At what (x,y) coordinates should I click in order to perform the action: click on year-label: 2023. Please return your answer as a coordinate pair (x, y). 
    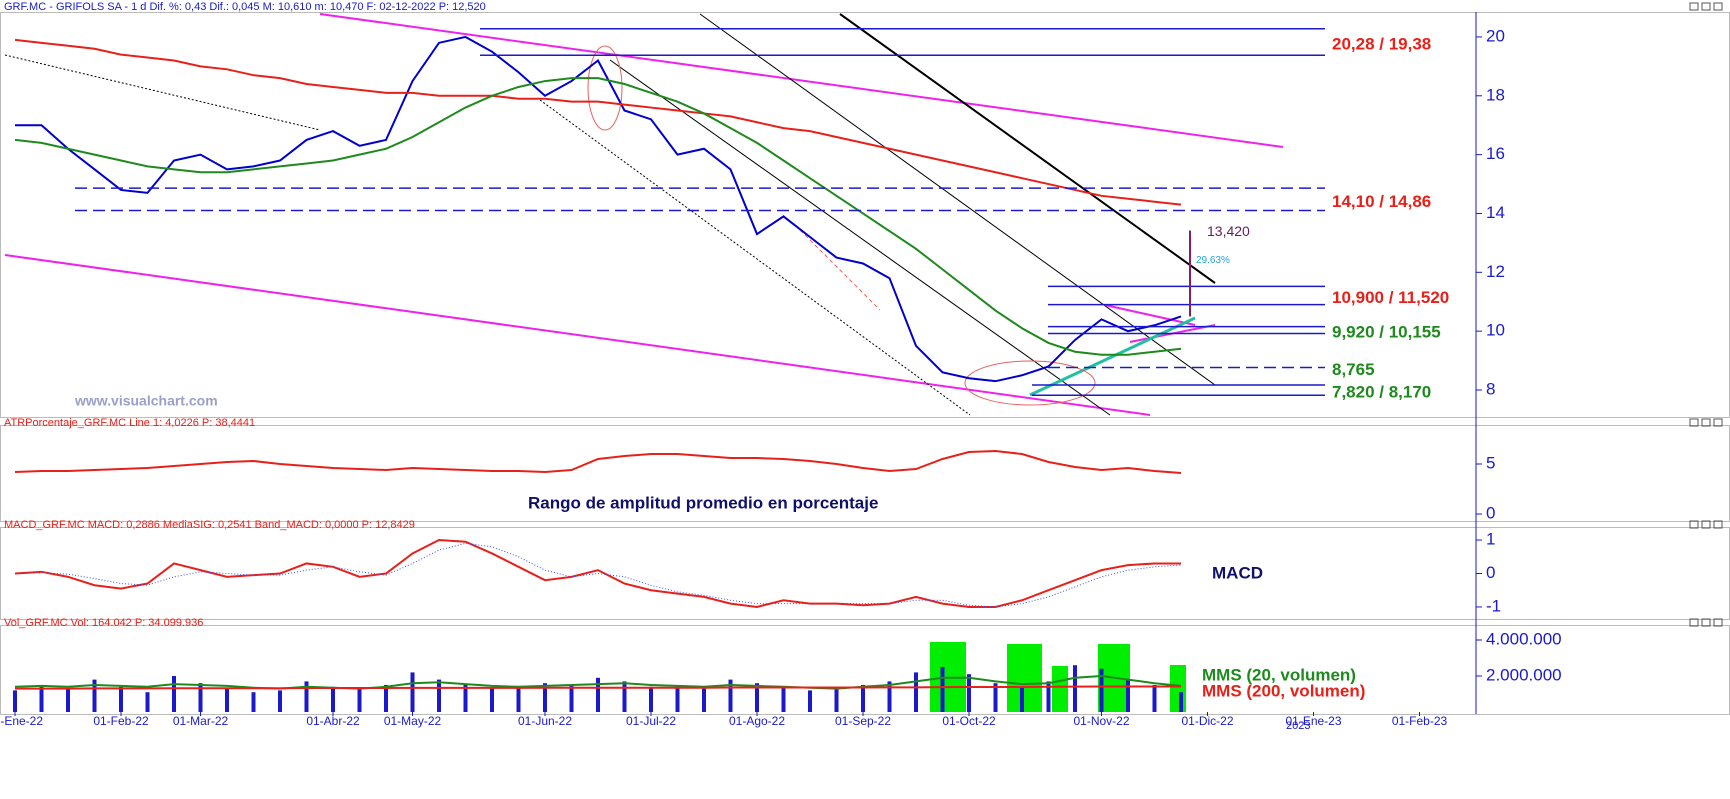
    Looking at the image, I should click on (1298, 726).